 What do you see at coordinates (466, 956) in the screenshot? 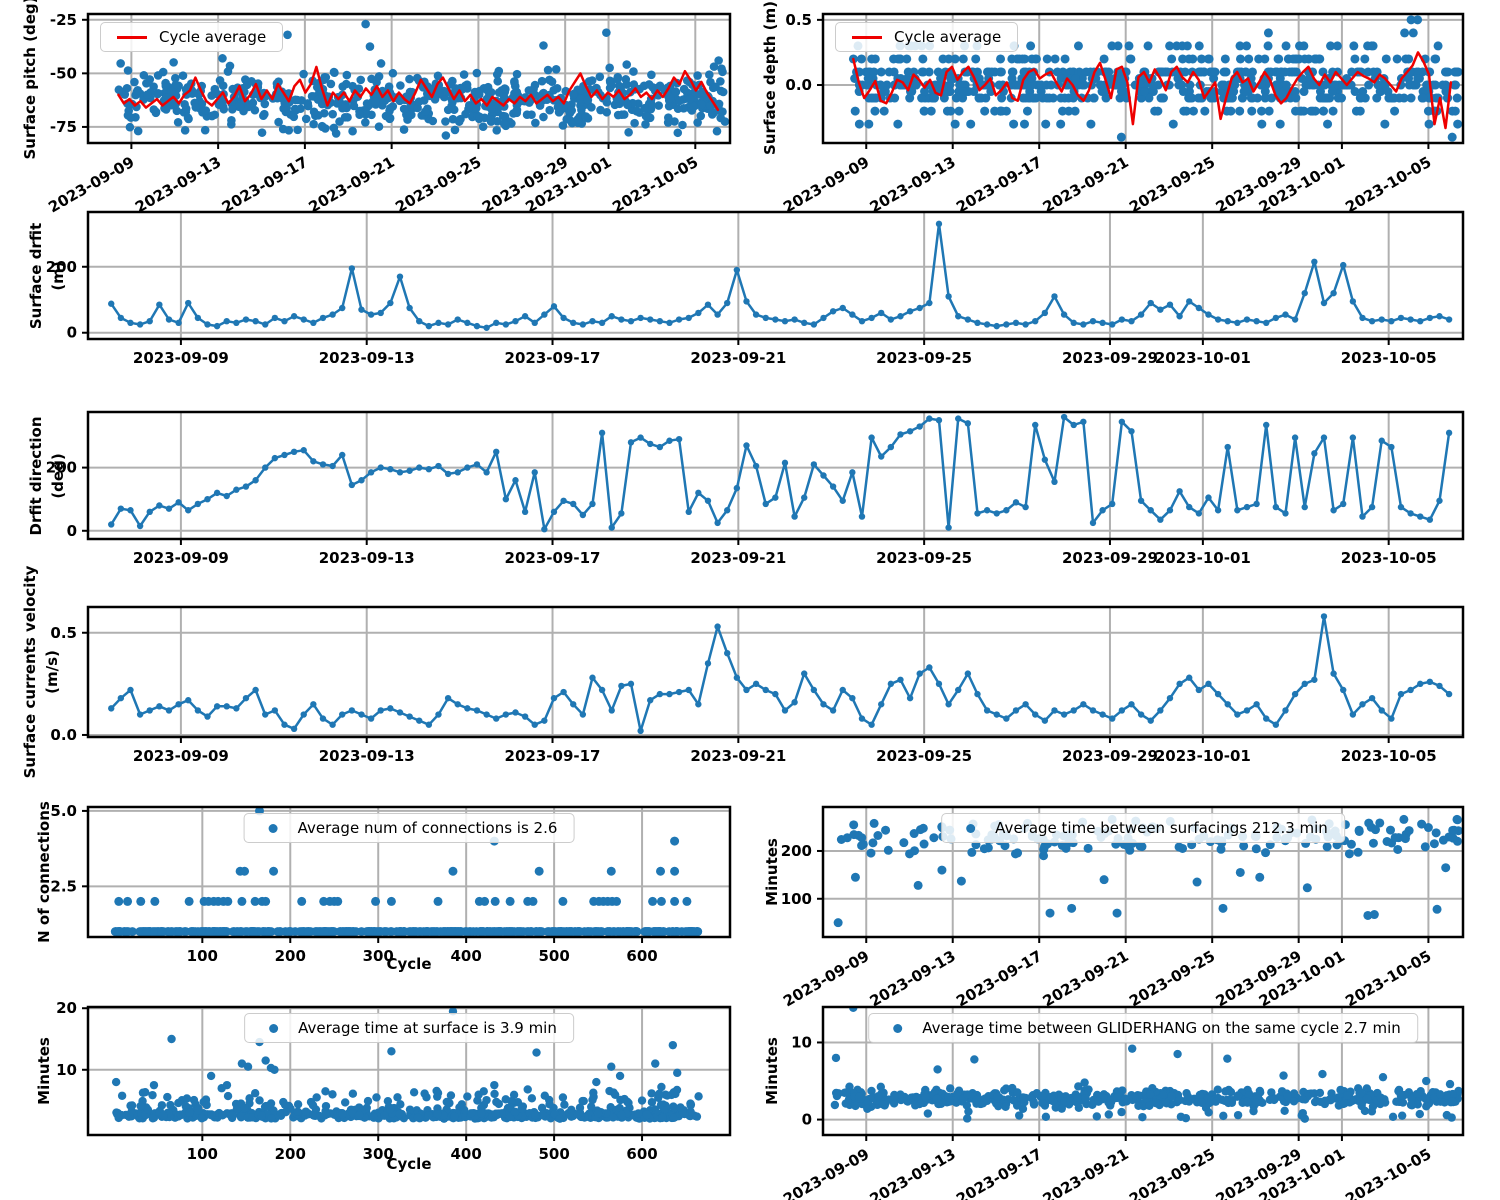
I see `x-tick-label: 400` at bounding box center [466, 956].